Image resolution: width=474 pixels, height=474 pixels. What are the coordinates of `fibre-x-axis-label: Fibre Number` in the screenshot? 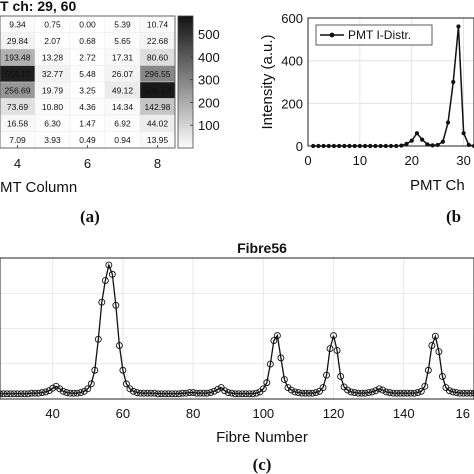 It's located at (262, 437).